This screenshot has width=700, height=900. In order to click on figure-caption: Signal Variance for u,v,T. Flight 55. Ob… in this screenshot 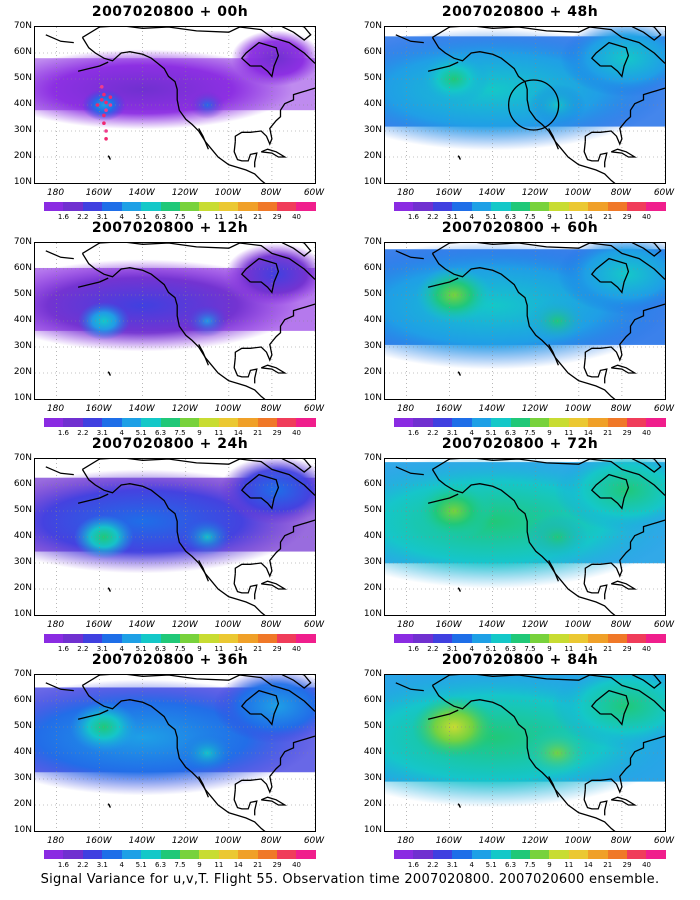, I will do `click(350, 879)`.